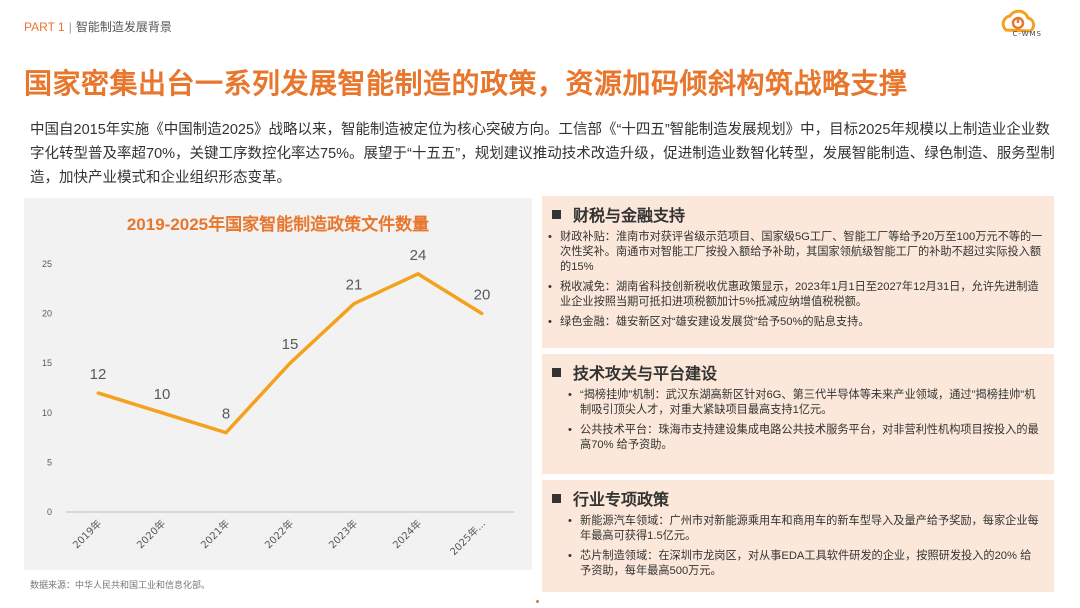  Describe the element at coordinates (407, 534) in the screenshot. I see `x-tick-label: 2024年` at that location.